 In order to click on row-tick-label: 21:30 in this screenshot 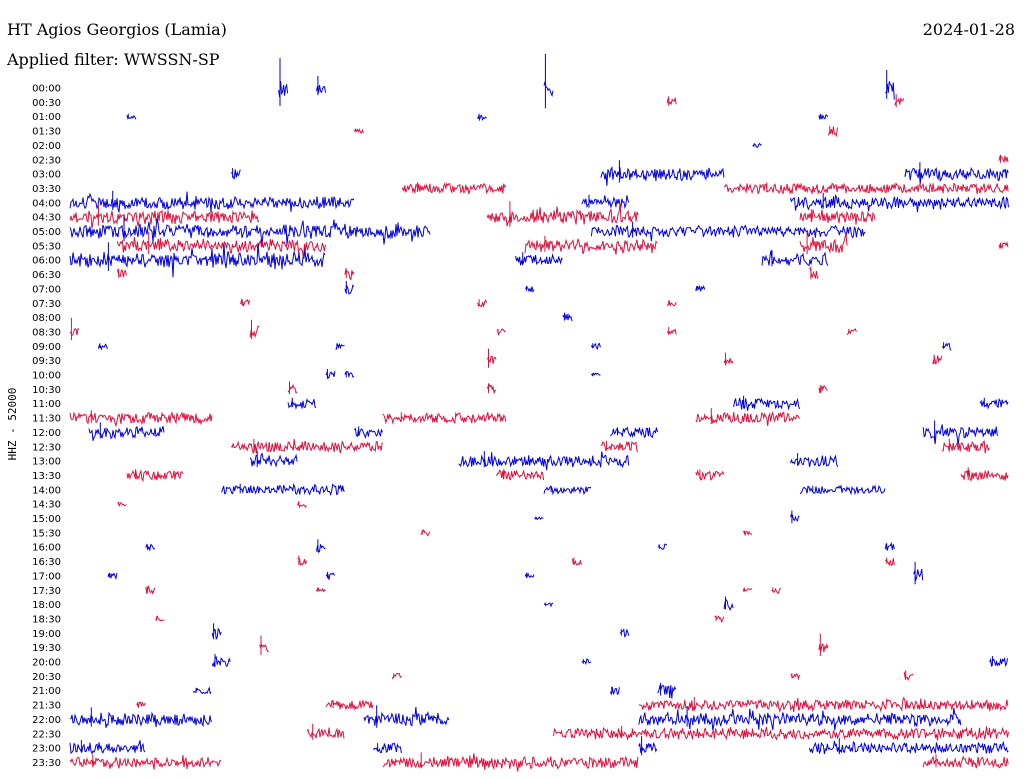, I will do `click(46, 706)`.